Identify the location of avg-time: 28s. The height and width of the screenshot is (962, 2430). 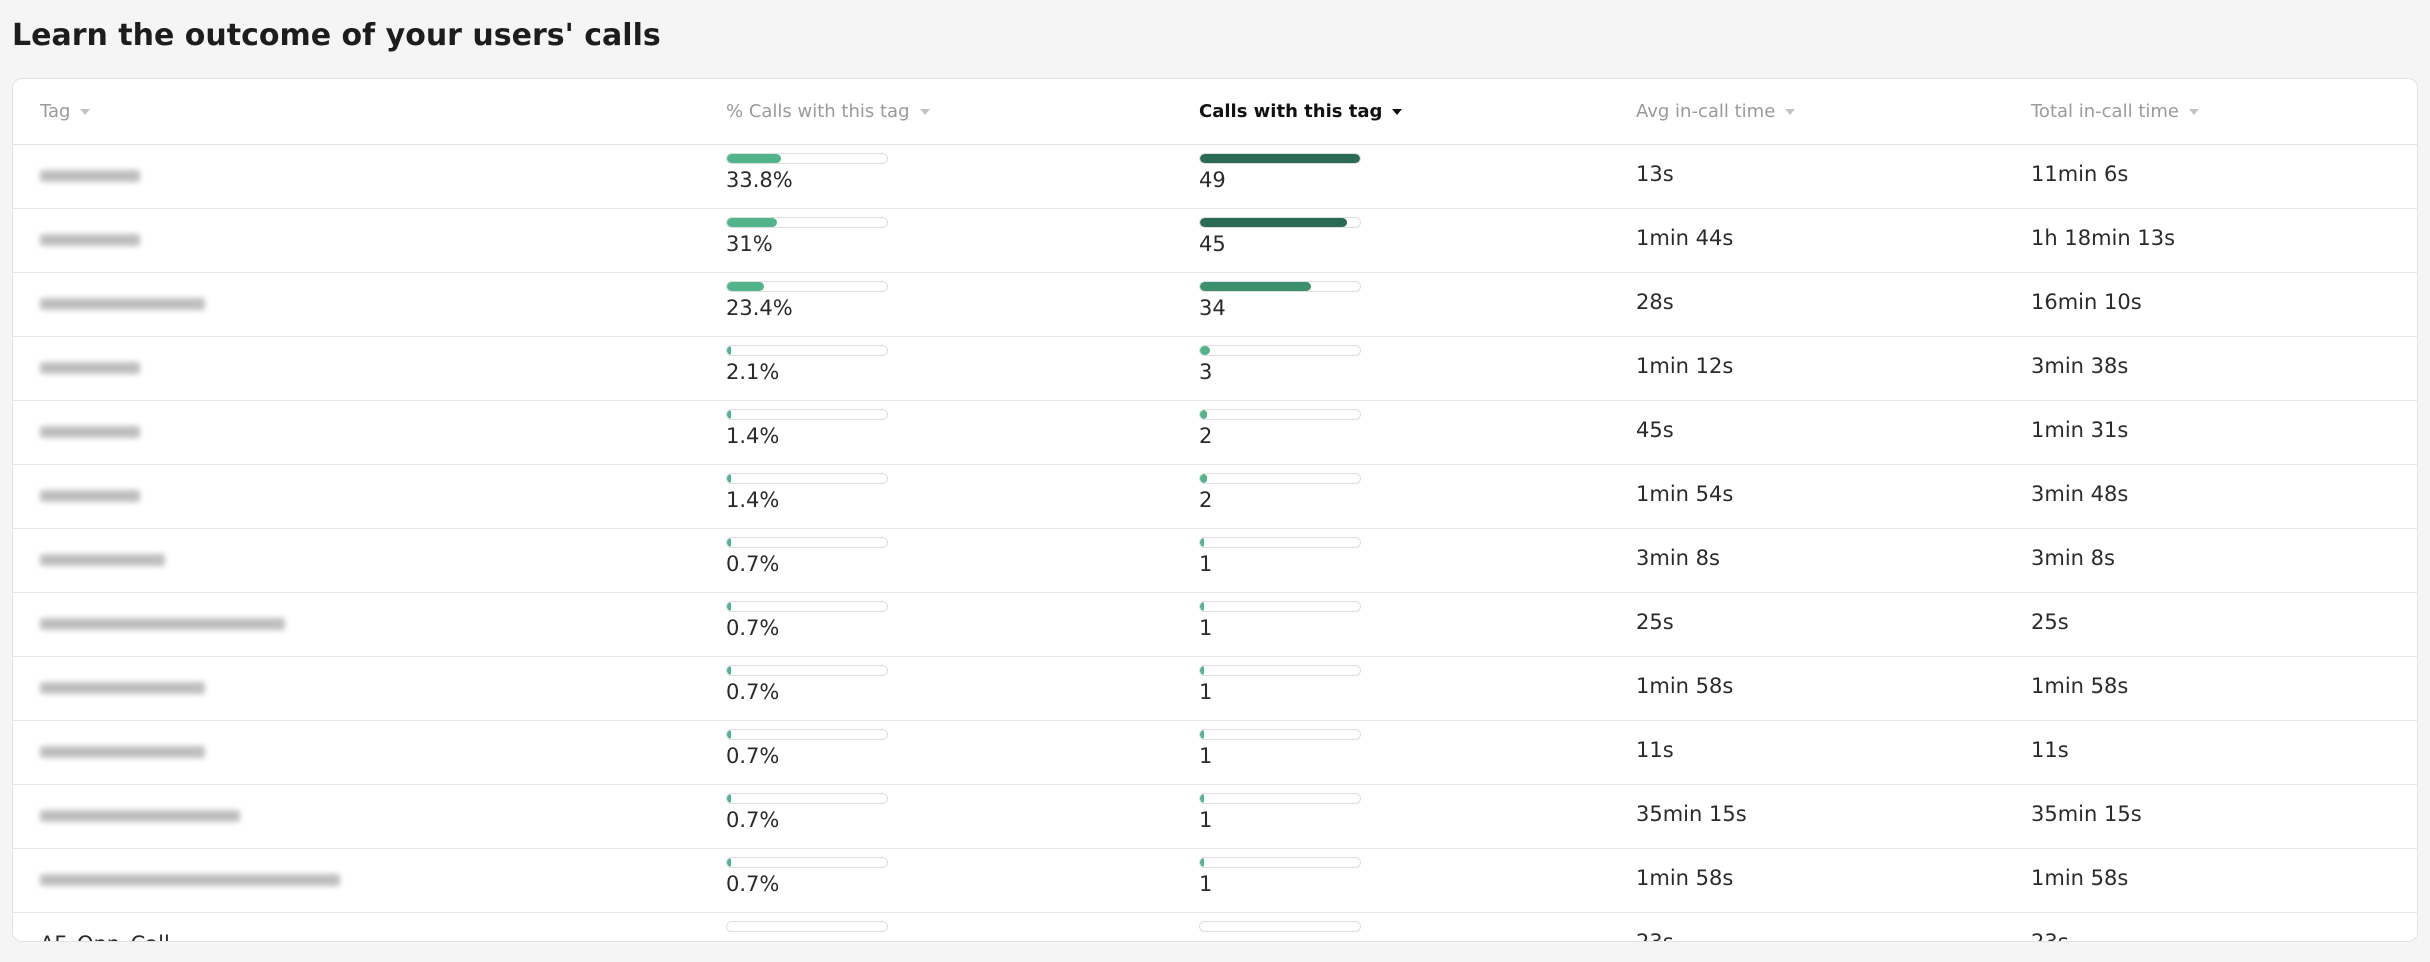
(1655, 302).